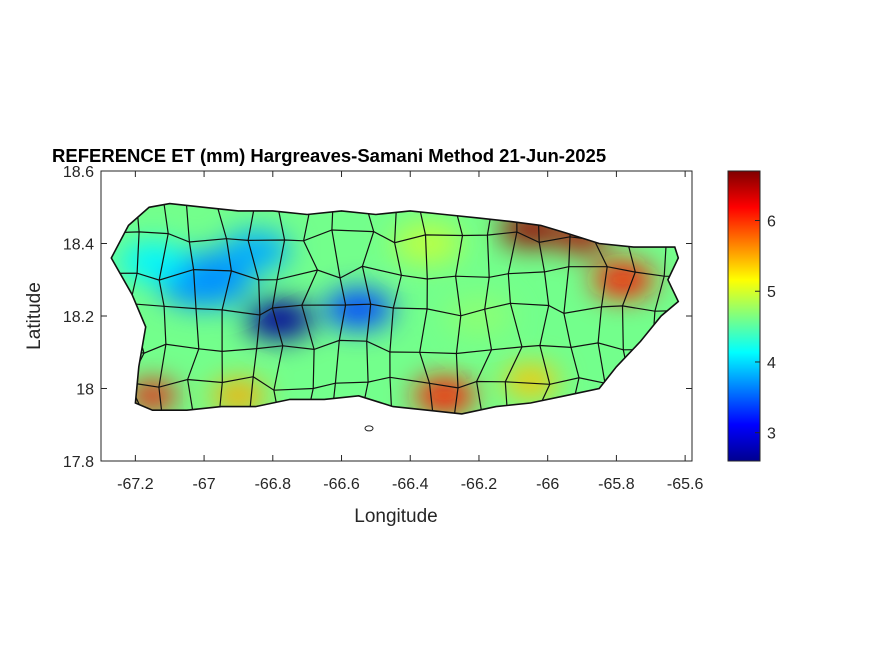  Describe the element at coordinates (34, 316) in the screenshot. I see `y-axis-label: Latitude` at that location.